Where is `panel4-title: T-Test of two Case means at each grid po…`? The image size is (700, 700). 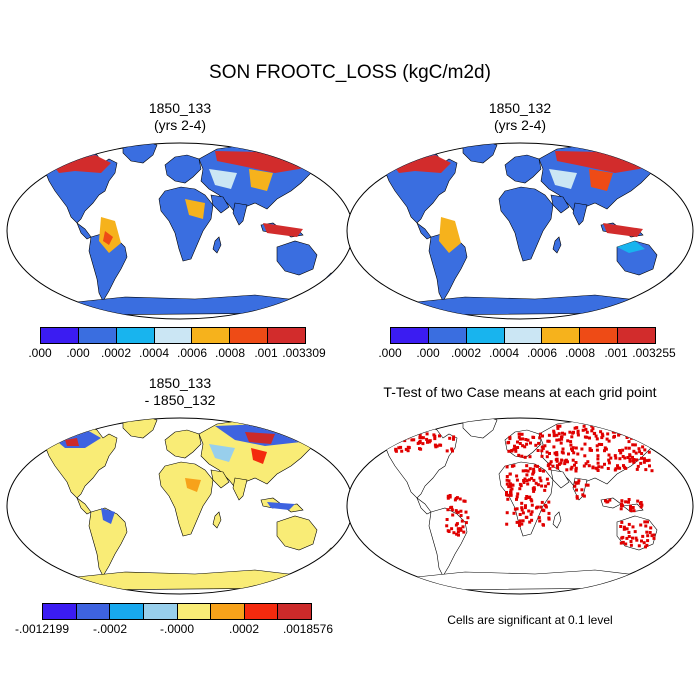 panel4-title: T-Test of two Case means at each grid po… is located at coordinates (520, 392).